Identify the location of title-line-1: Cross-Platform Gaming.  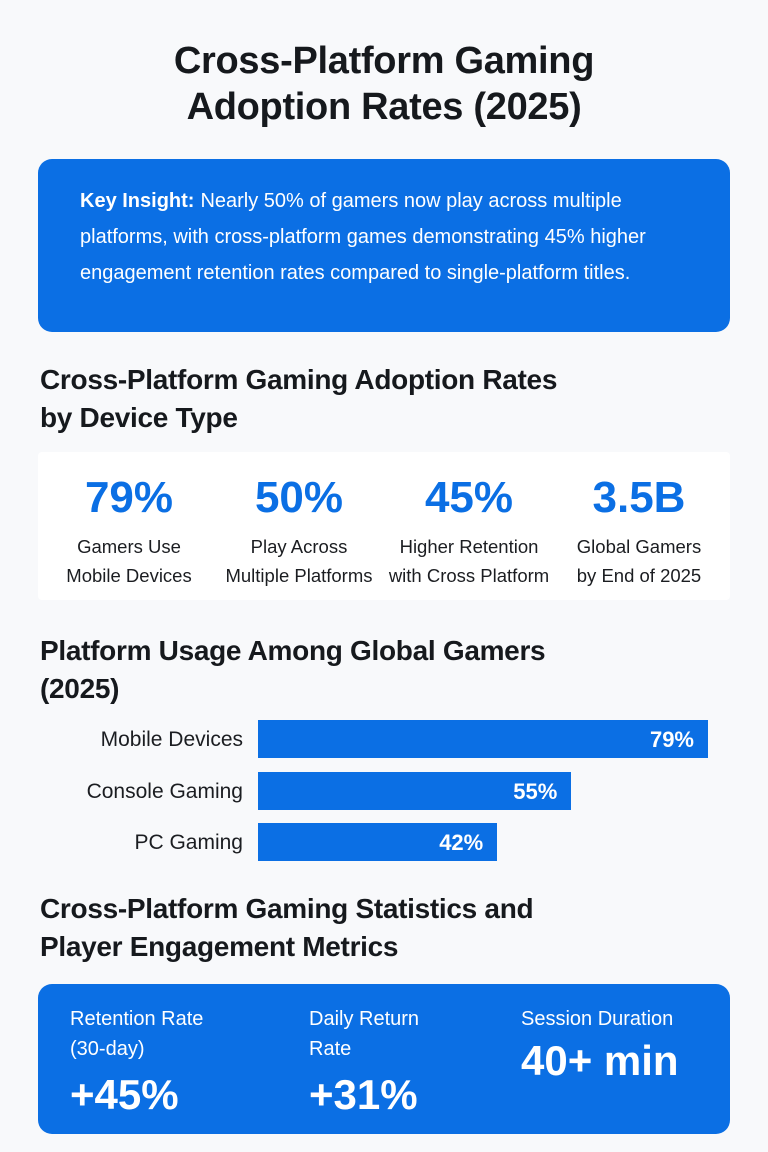
(384, 61).